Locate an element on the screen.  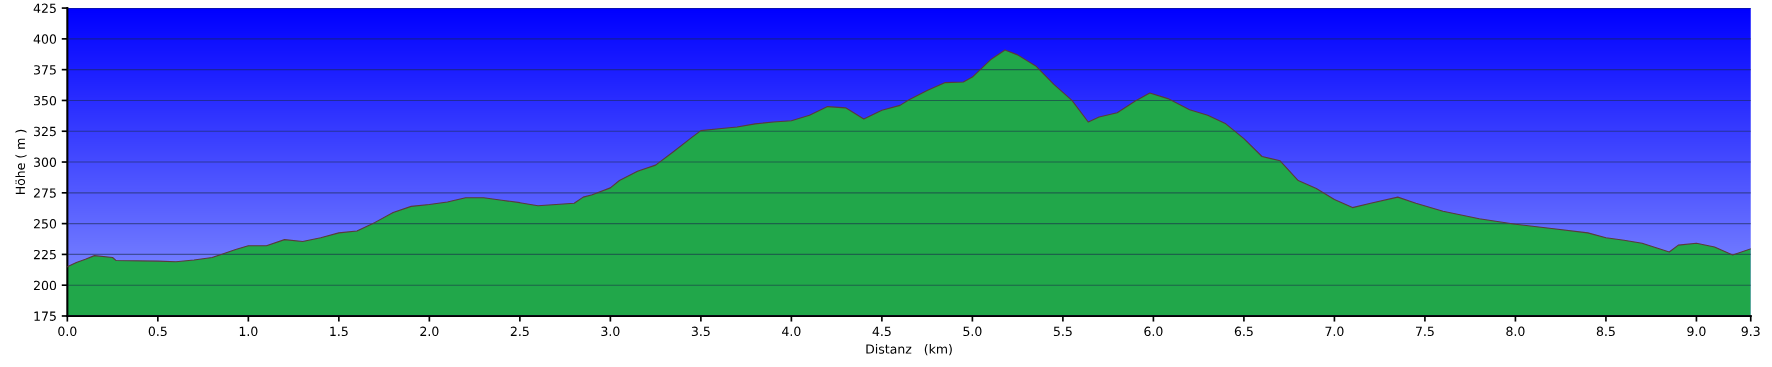
x-tick-label: 1.5 is located at coordinates (339, 331).